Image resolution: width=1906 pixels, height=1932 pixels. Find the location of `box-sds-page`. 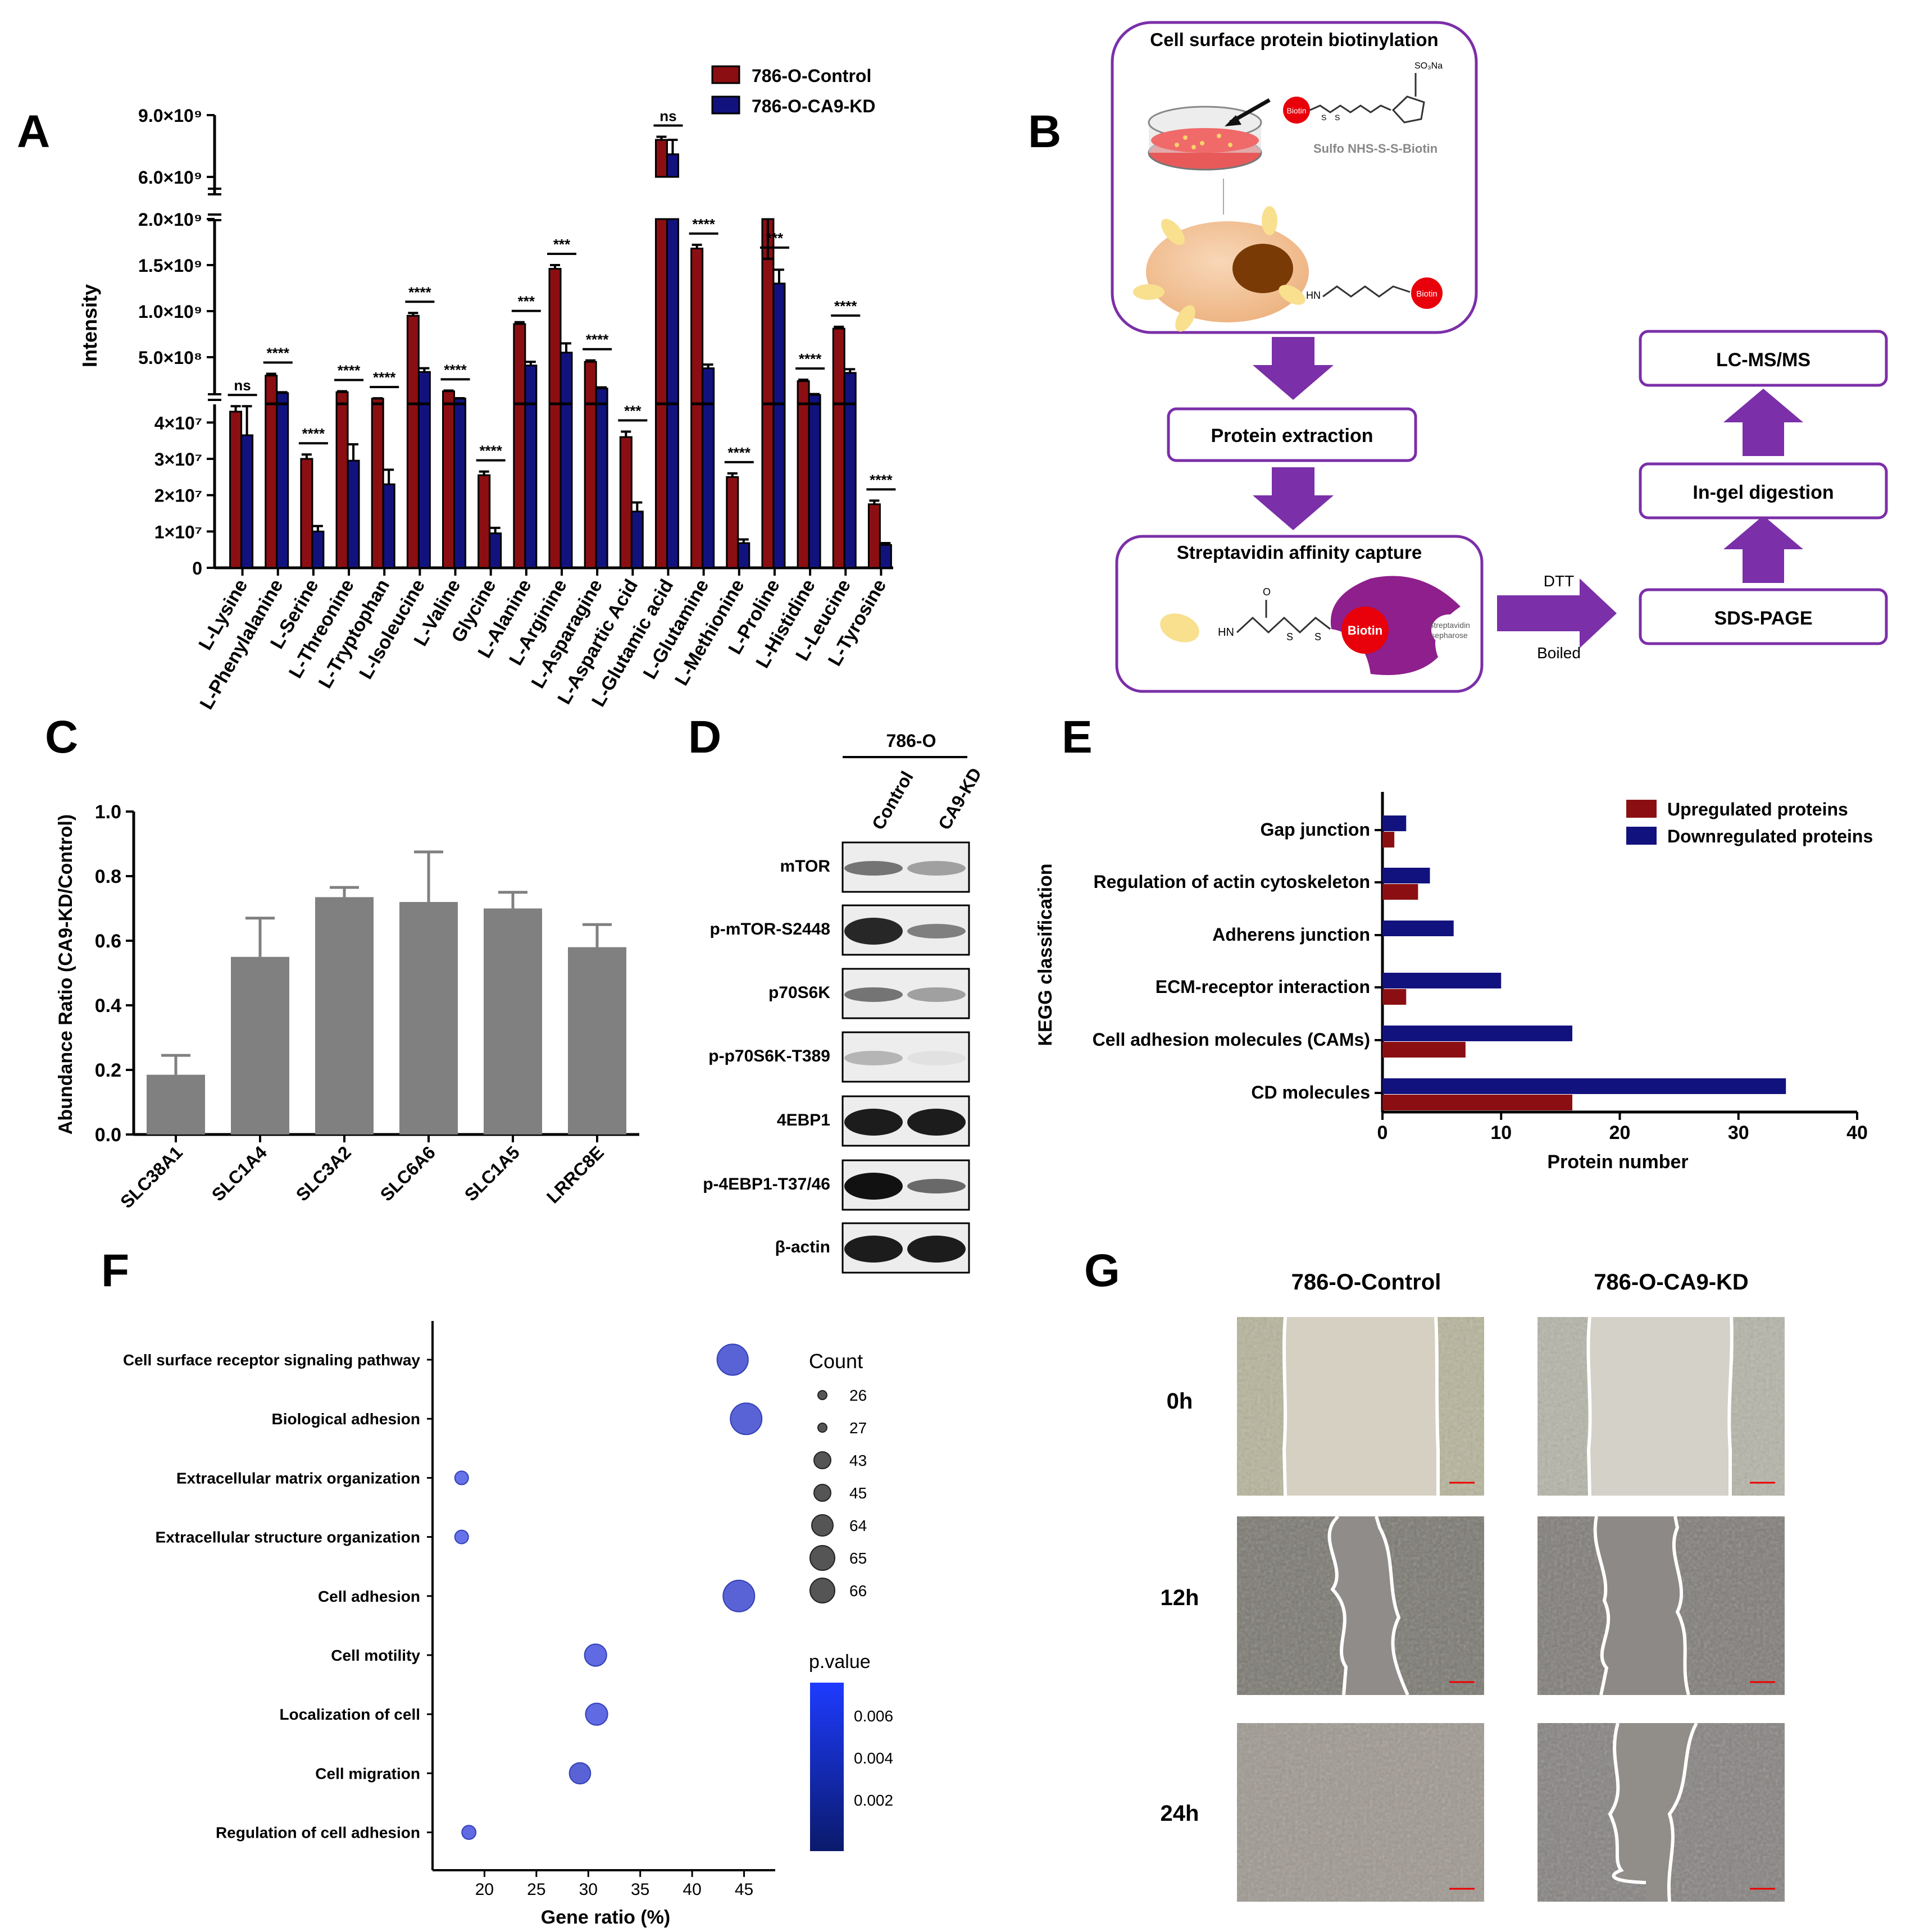

box-sds-page is located at coordinates (1764, 616).